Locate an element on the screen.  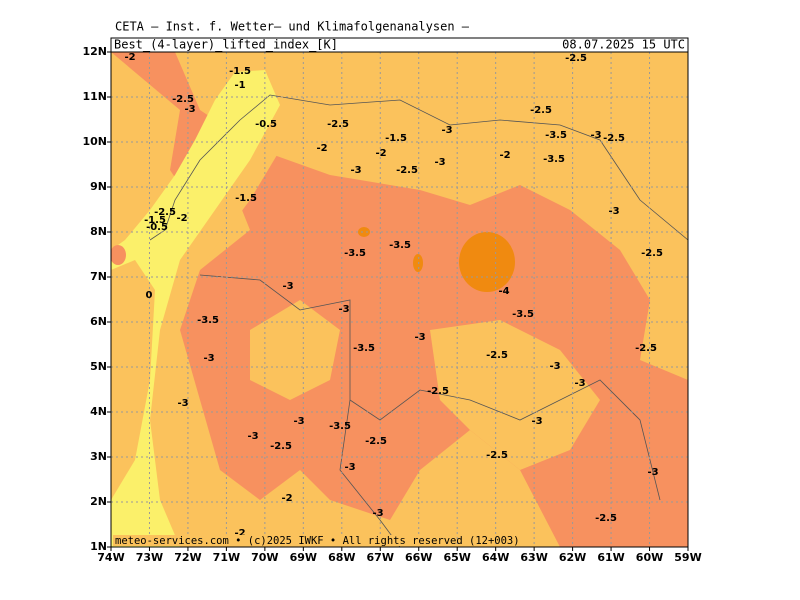
lon-label: 62W is located at coordinates (572, 557).